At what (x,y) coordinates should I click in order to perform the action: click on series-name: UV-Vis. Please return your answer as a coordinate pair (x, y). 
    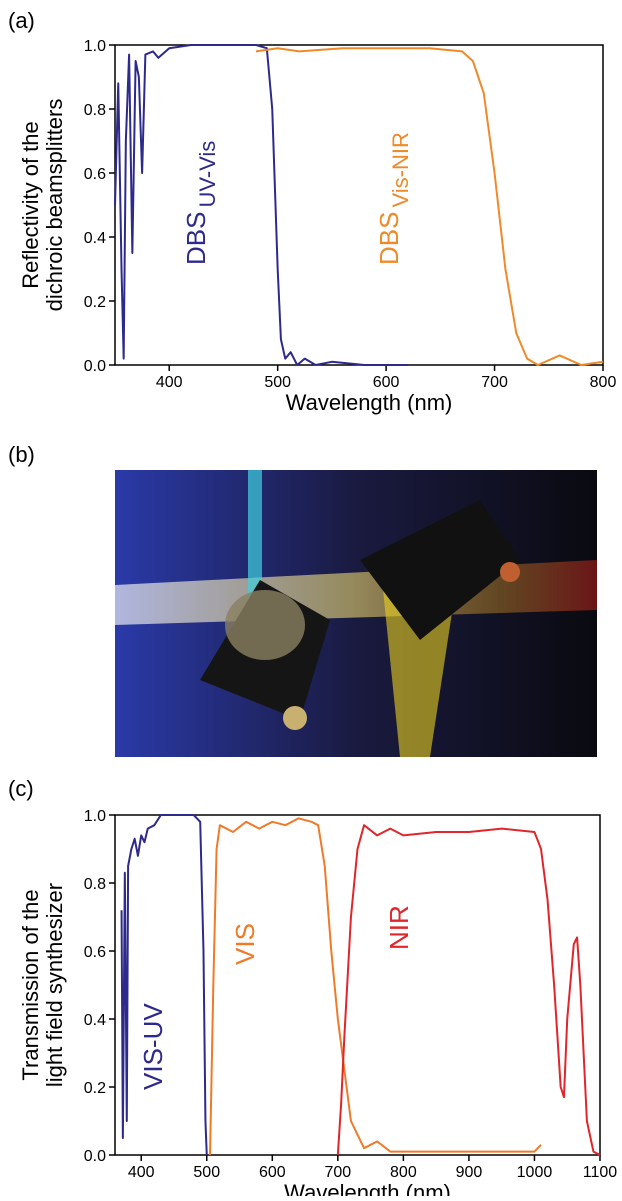
    Looking at the image, I should click on (207, 174).